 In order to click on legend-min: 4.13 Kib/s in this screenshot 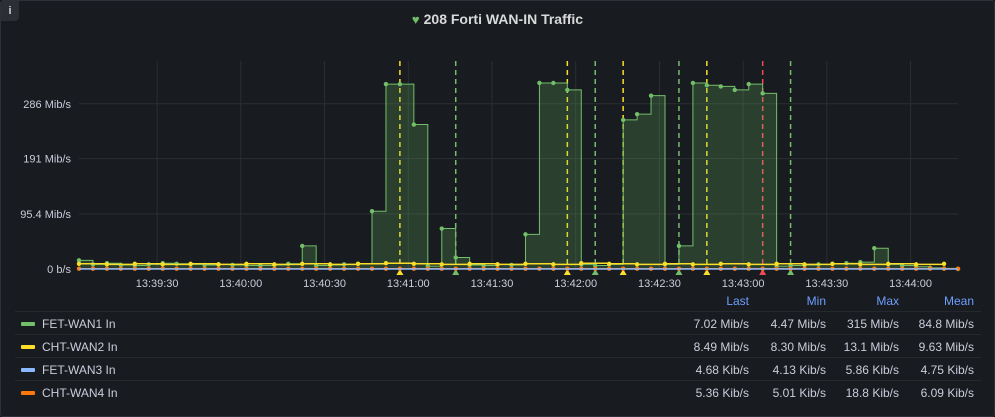, I will do `click(799, 370)`.